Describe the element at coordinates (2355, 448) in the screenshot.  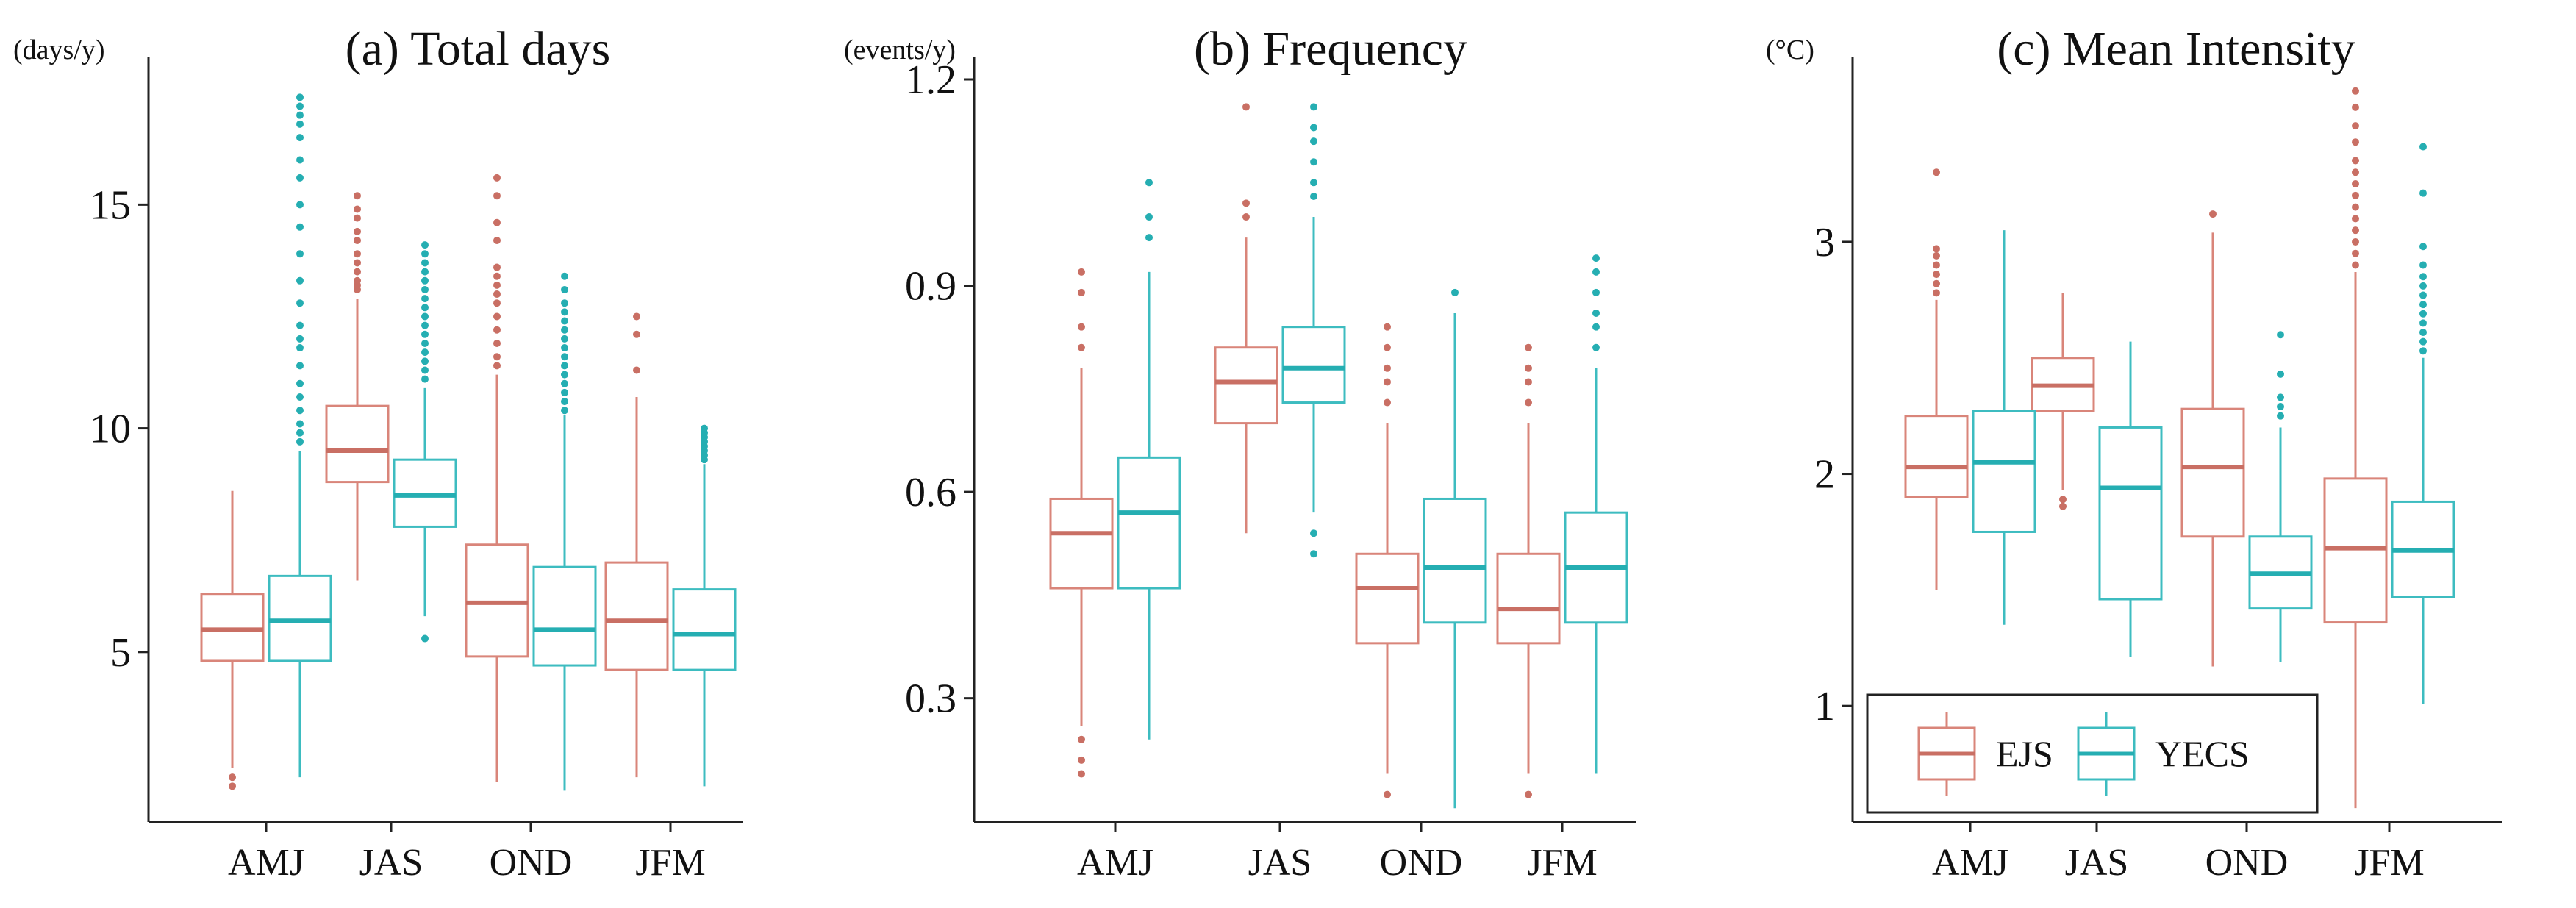
I see `panel-c-ejs-jfm-box` at that location.